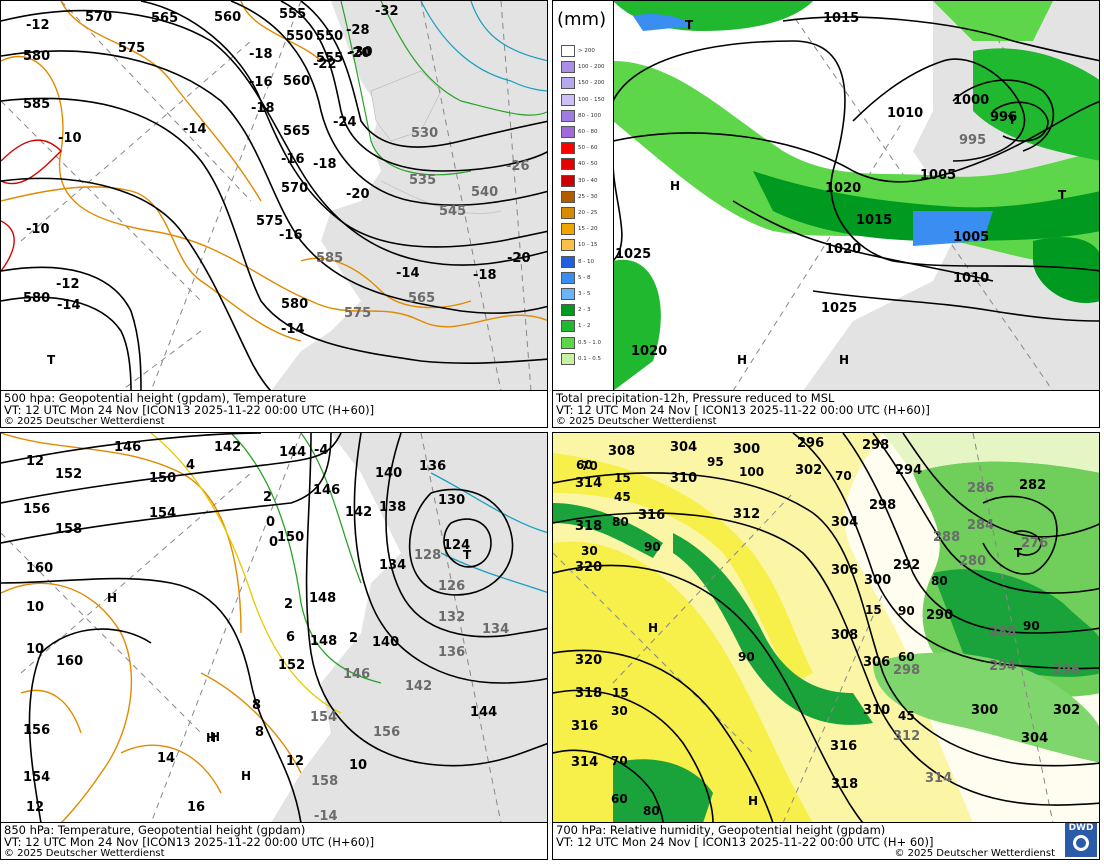  Describe the element at coordinates (325, 781) in the screenshot. I see `height-label: 158` at that location.